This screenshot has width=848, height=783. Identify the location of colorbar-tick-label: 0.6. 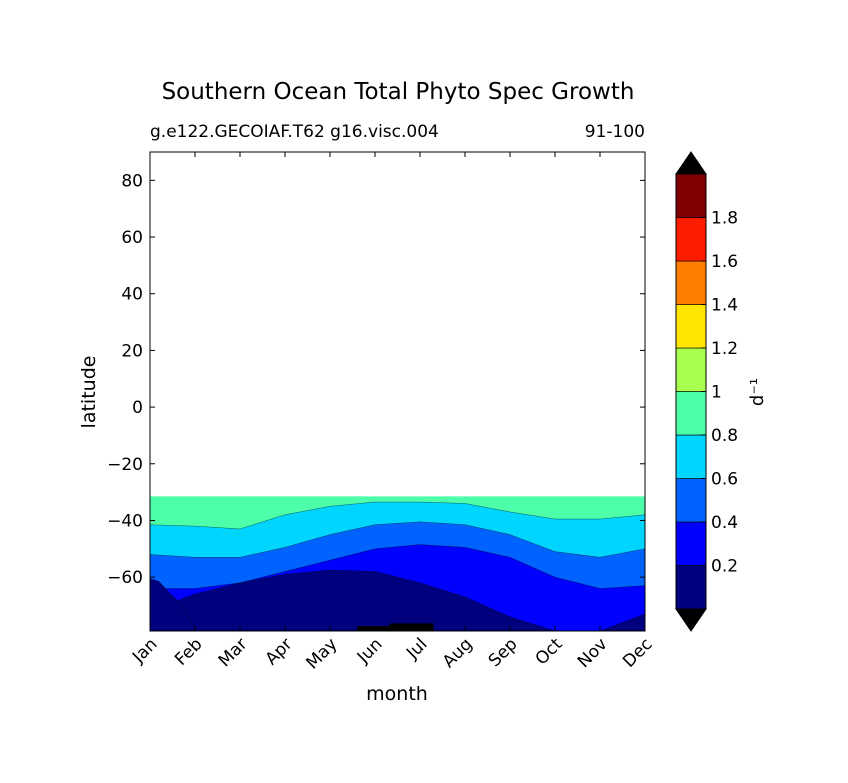
(724, 480).